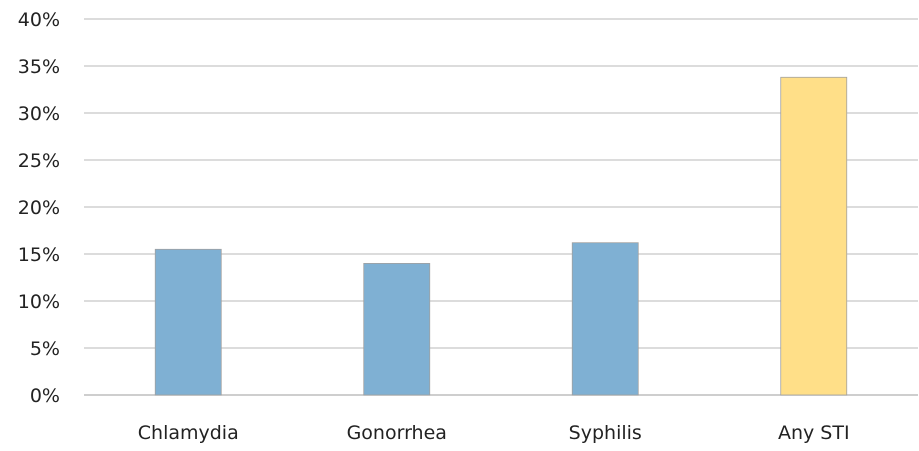 Image resolution: width=919 pixels, height=451 pixels. Describe the element at coordinates (605, 433) in the screenshot. I see `x-category-label: Syphilis` at that location.